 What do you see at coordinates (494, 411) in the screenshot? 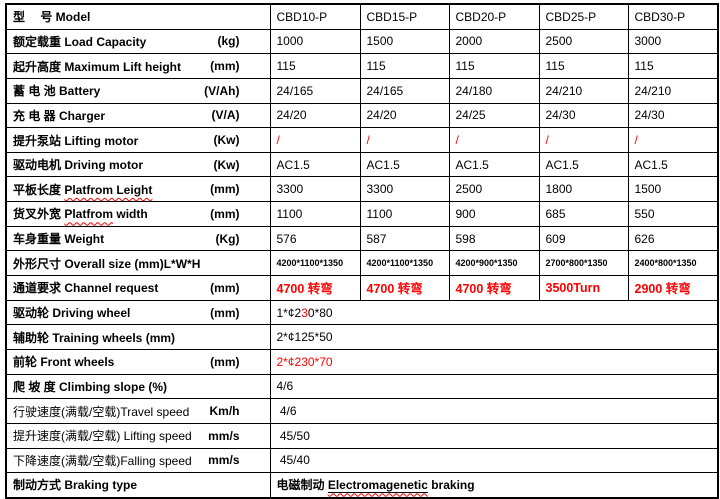
I see `value-cell-merged: 4/6` at bounding box center [494, 411].